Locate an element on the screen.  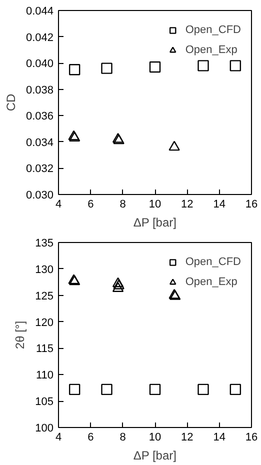
y-tick-label: 0.032 is located at coordinates (40, 169).